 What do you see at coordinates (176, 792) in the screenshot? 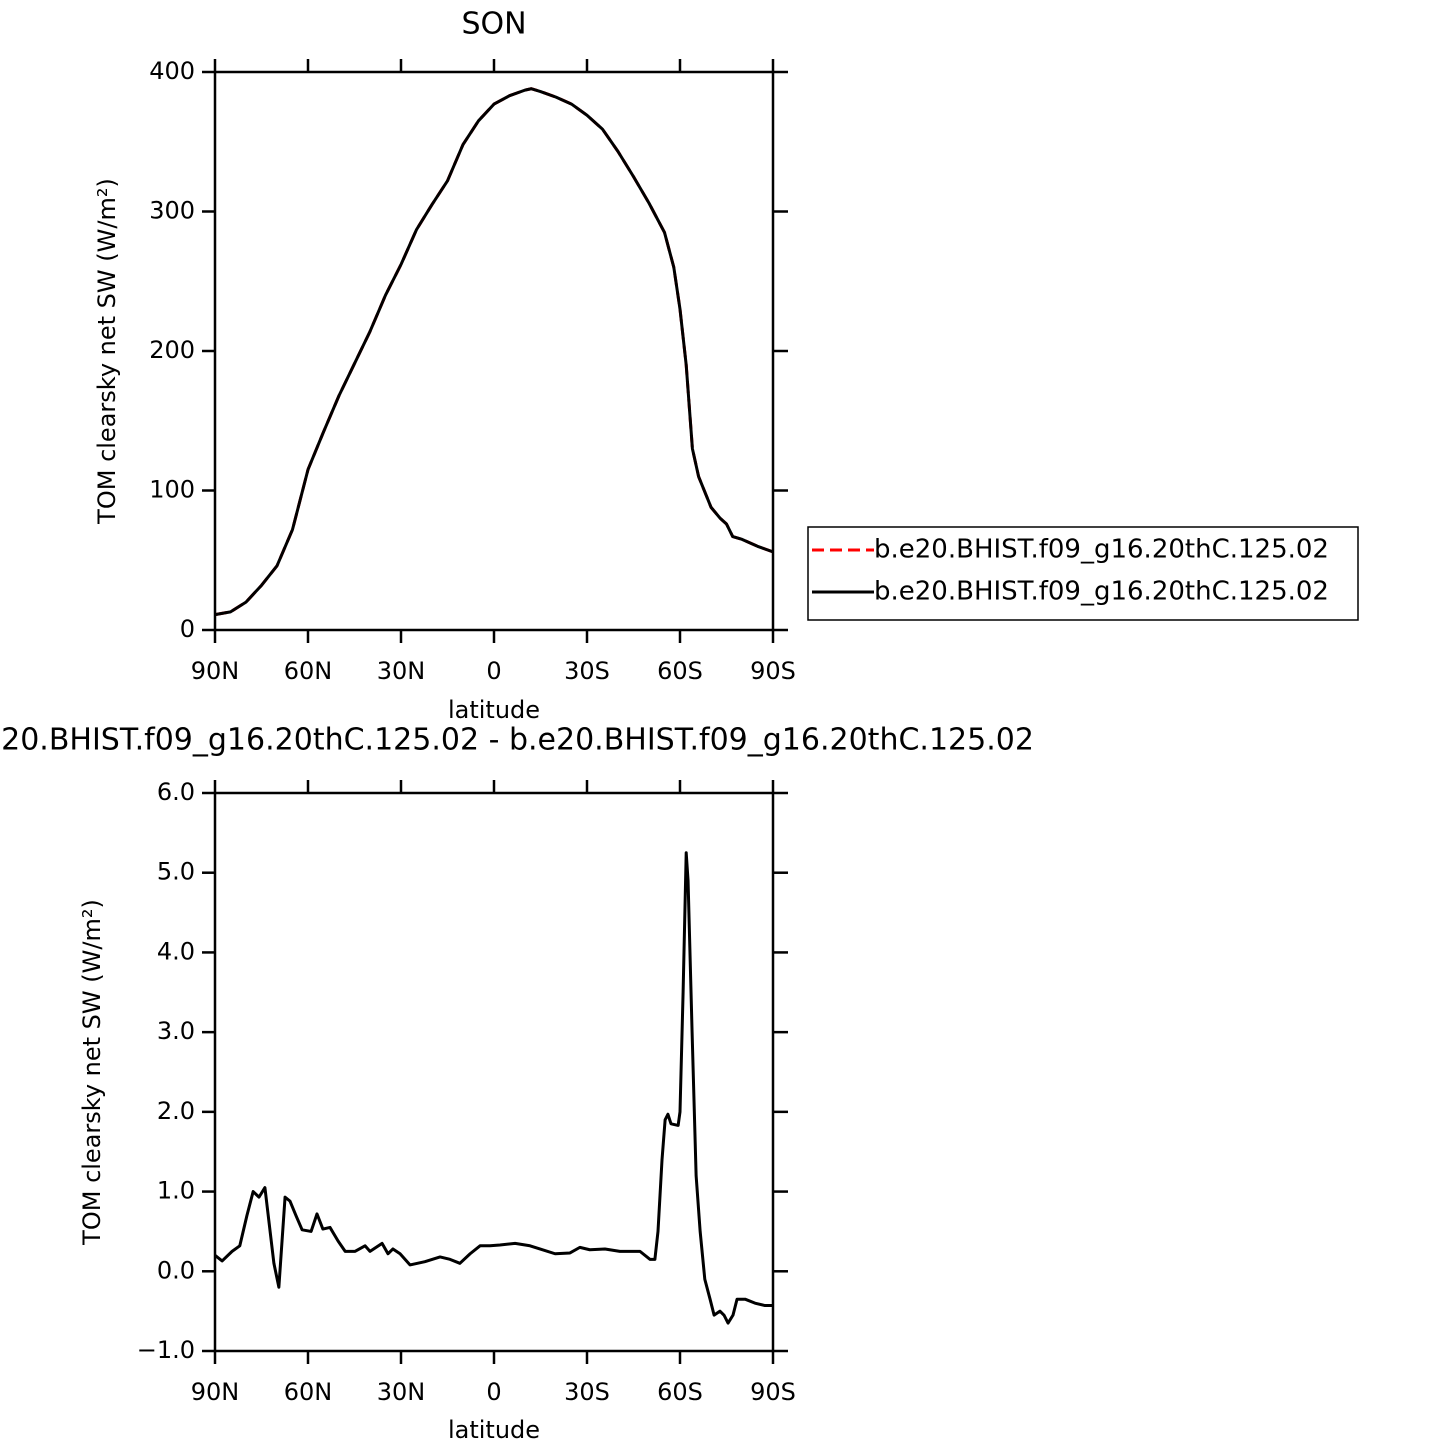
I see `y-tick-label: 6.0` at bounding box center [176, 792].